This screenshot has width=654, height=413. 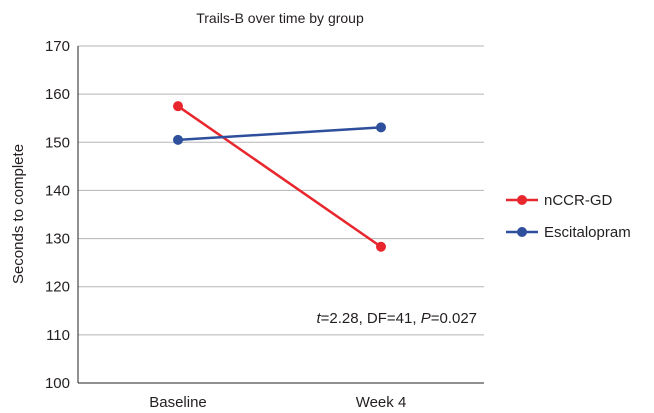 I want to click on annot-p-label: P, so click(x=426, y=318).